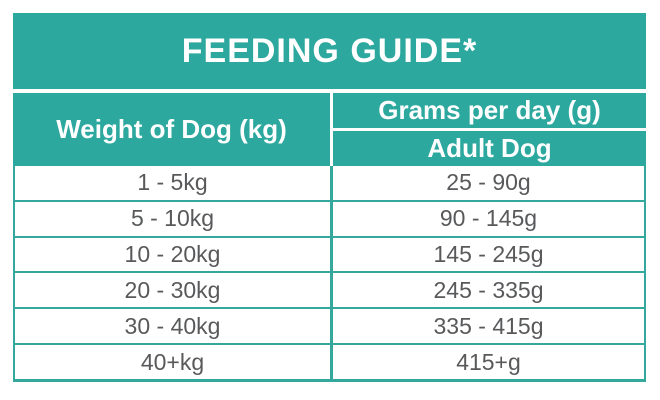 The width and height of the screenshot is (660, 400). What do you see at coordinates (489, 110) in the screenshot?
I see `grams-group-header: Grams per day (g)` at bounding box center [489, 110].